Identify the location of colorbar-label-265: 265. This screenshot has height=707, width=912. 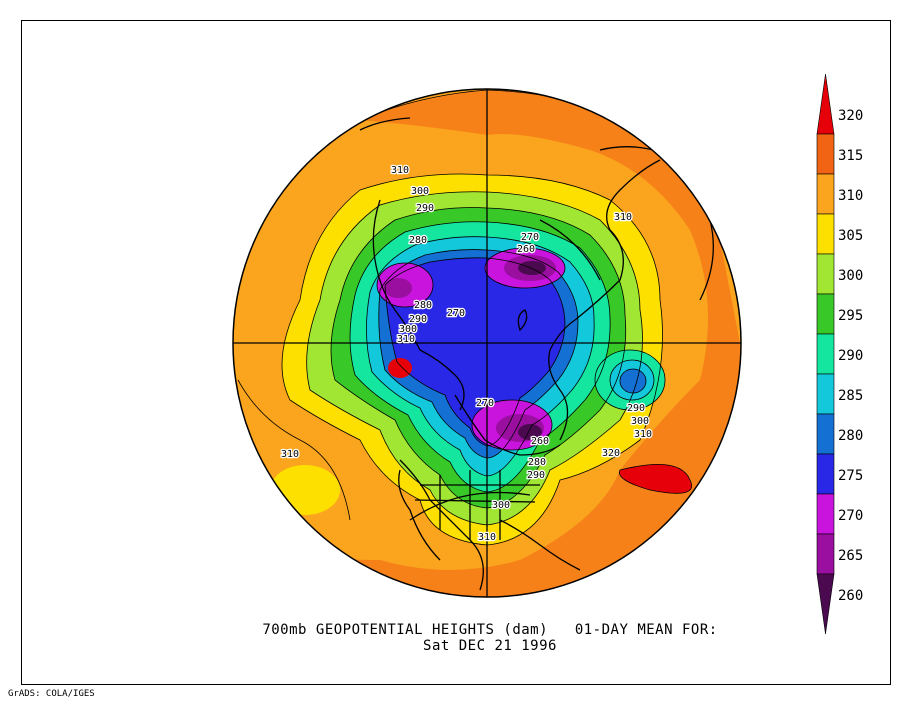
(850, 556).